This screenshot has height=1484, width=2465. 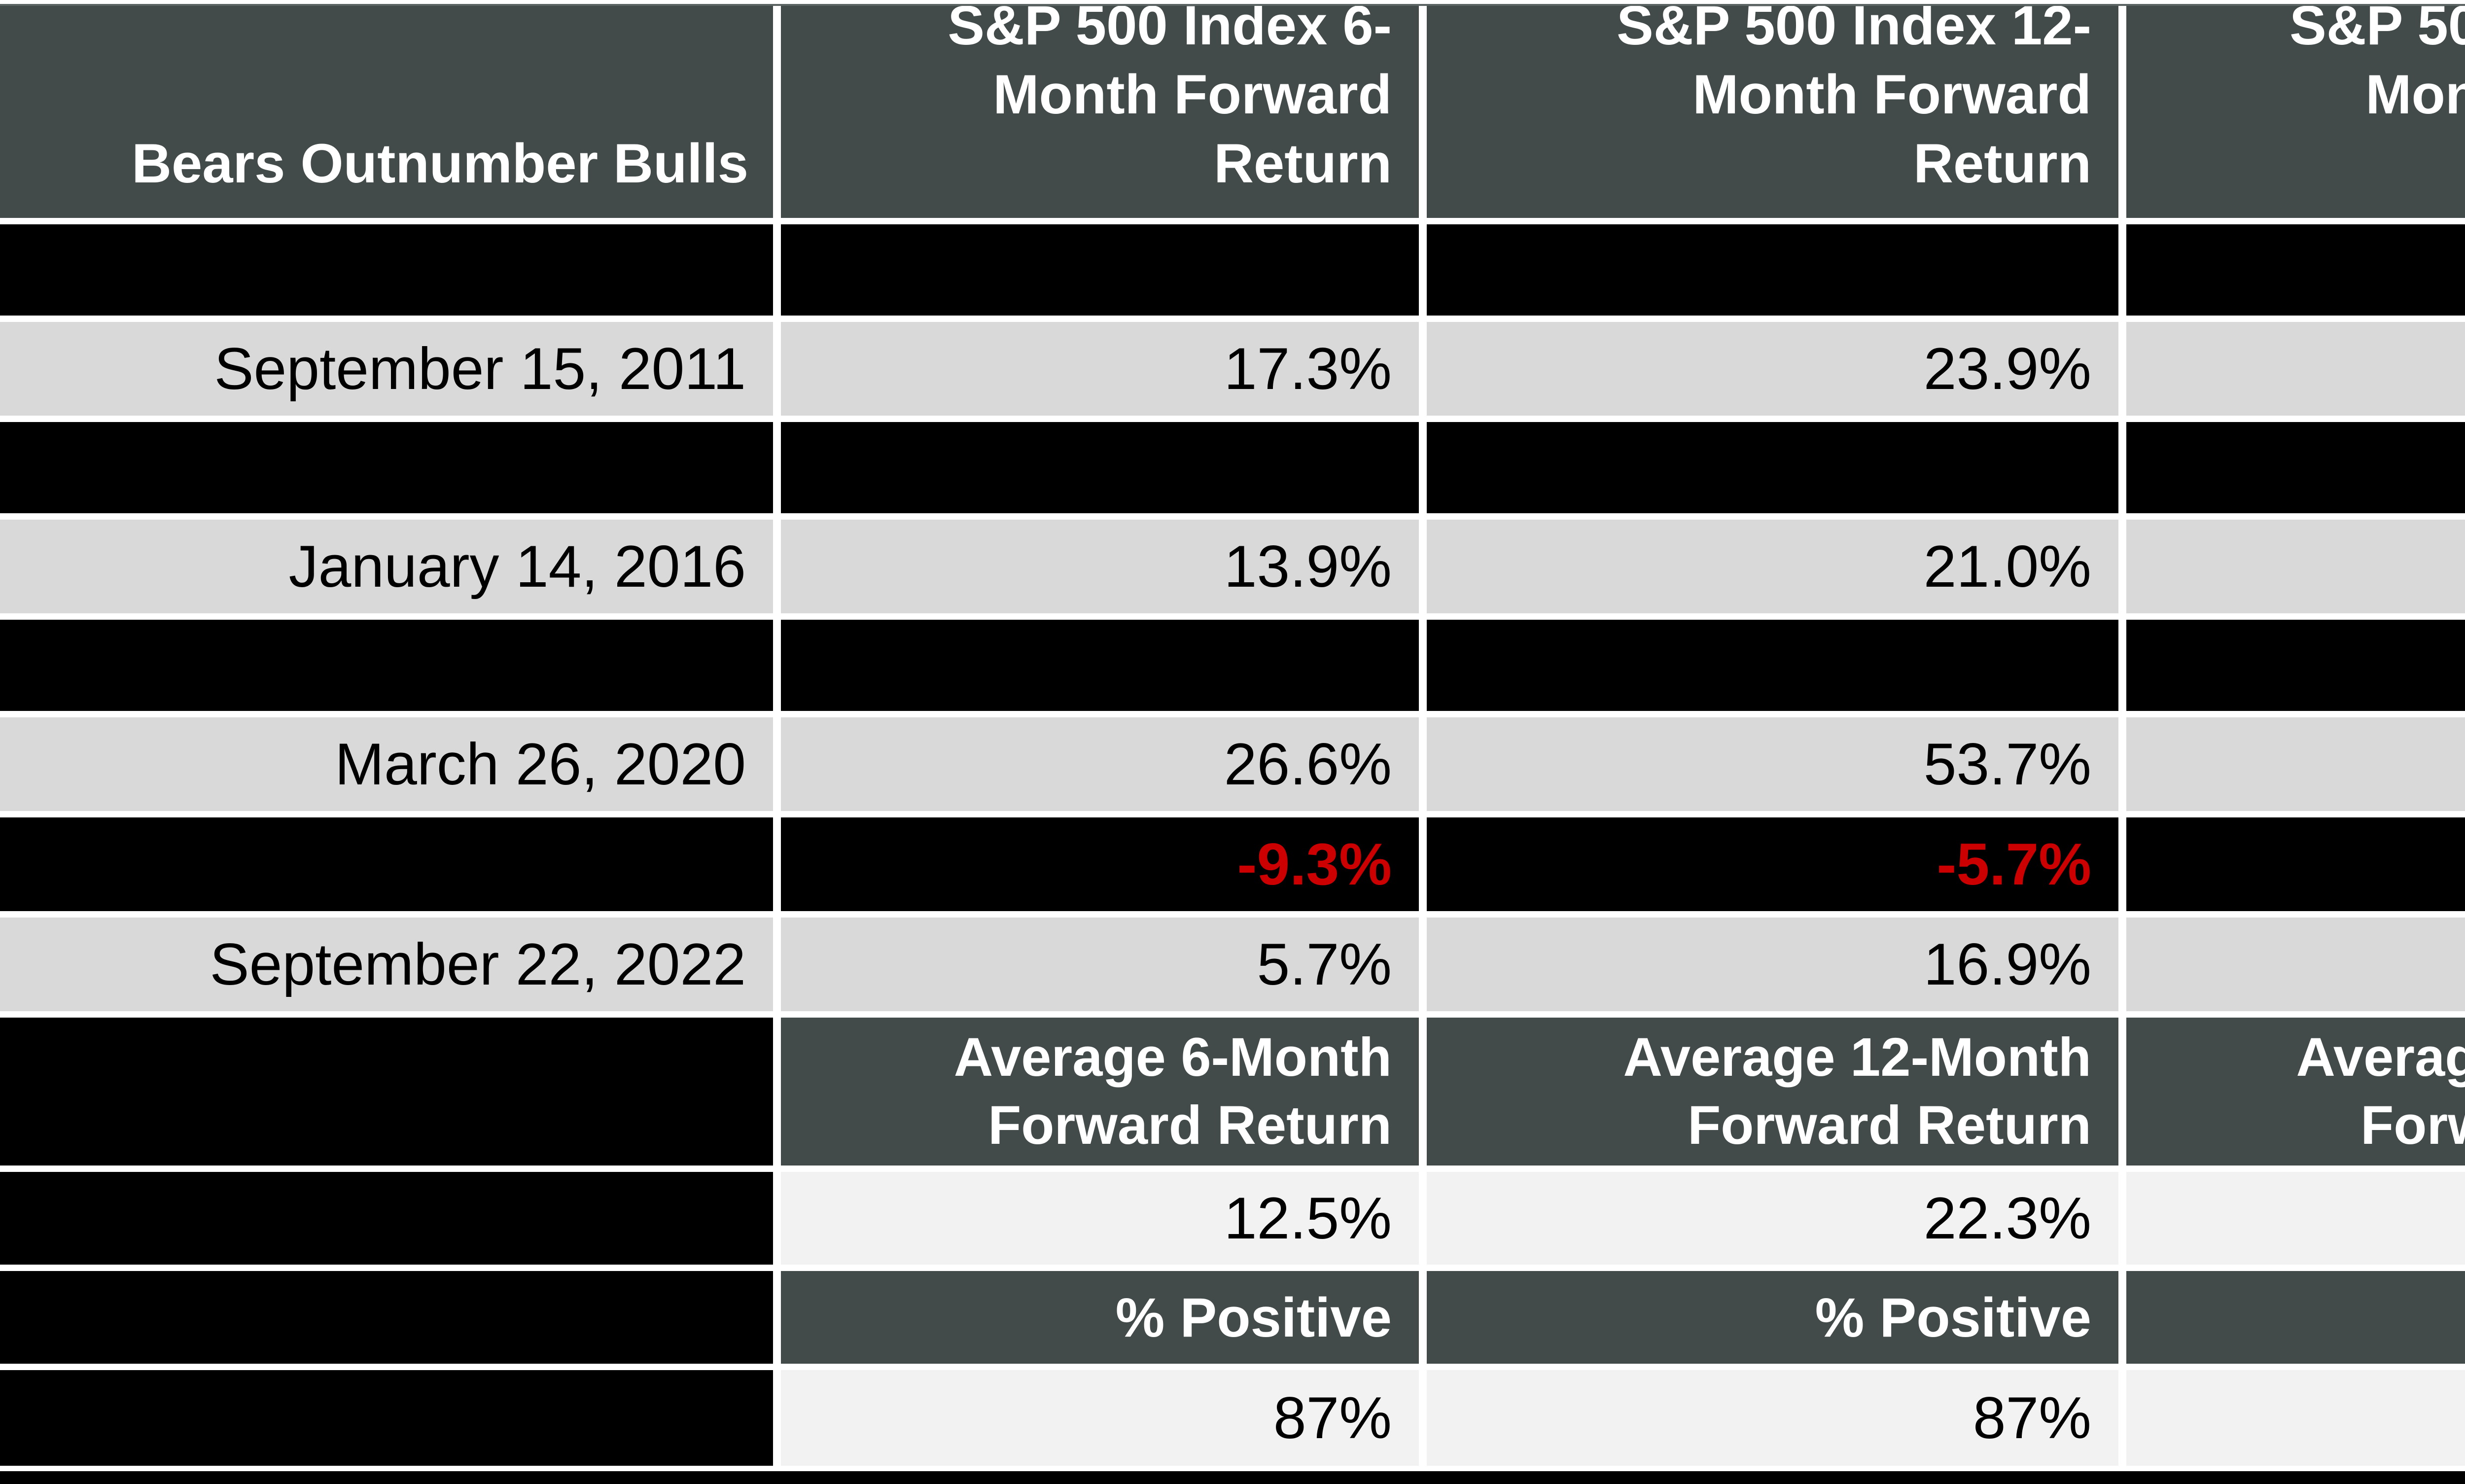 I want to click on row-2016-12m-return: 21.0%, so click(x=1772, y=566).